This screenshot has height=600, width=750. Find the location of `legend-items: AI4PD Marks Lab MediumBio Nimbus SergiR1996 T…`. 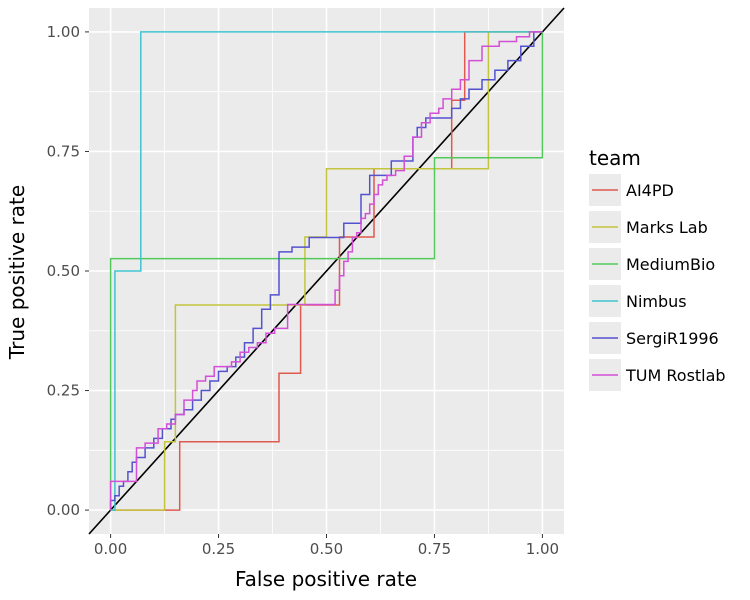

legend-items: AI4PD Marks Lab MediumBio Nimbus SergiR1996 T… is located at coordinates (657, 282).